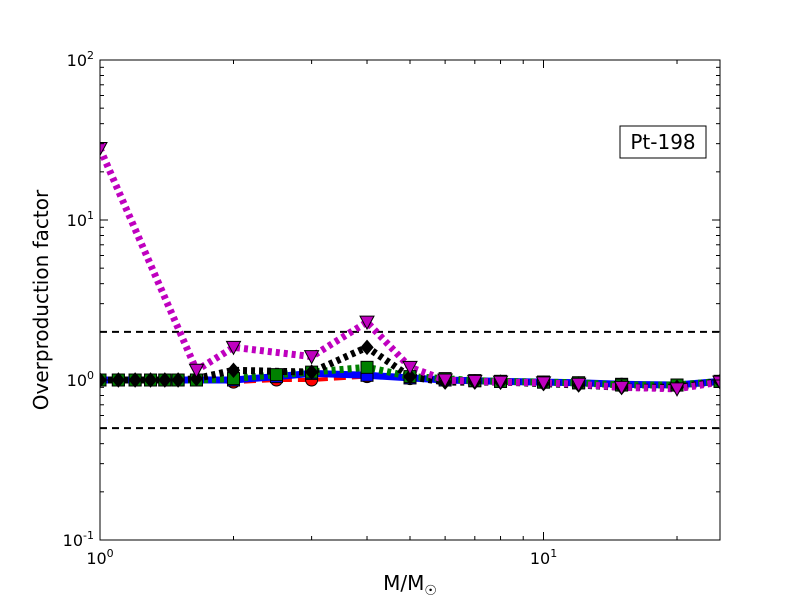 Image resolution: width=800 pixels, height=600 pixels. What do you see at coordinates (543, 557) in the screenshot?
I see `x-tick-label: 10¹` at bounding box center [543, 557].